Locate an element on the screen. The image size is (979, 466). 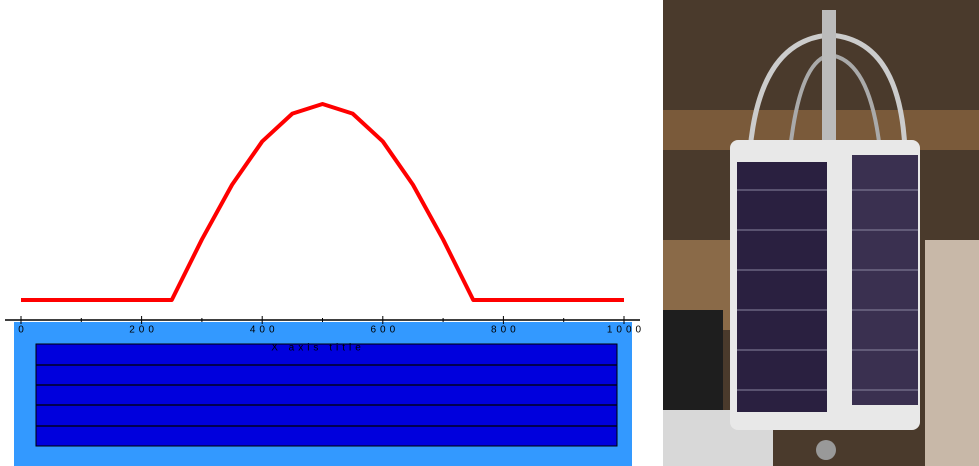
panel-stripes is located at coordinates (326, 395).